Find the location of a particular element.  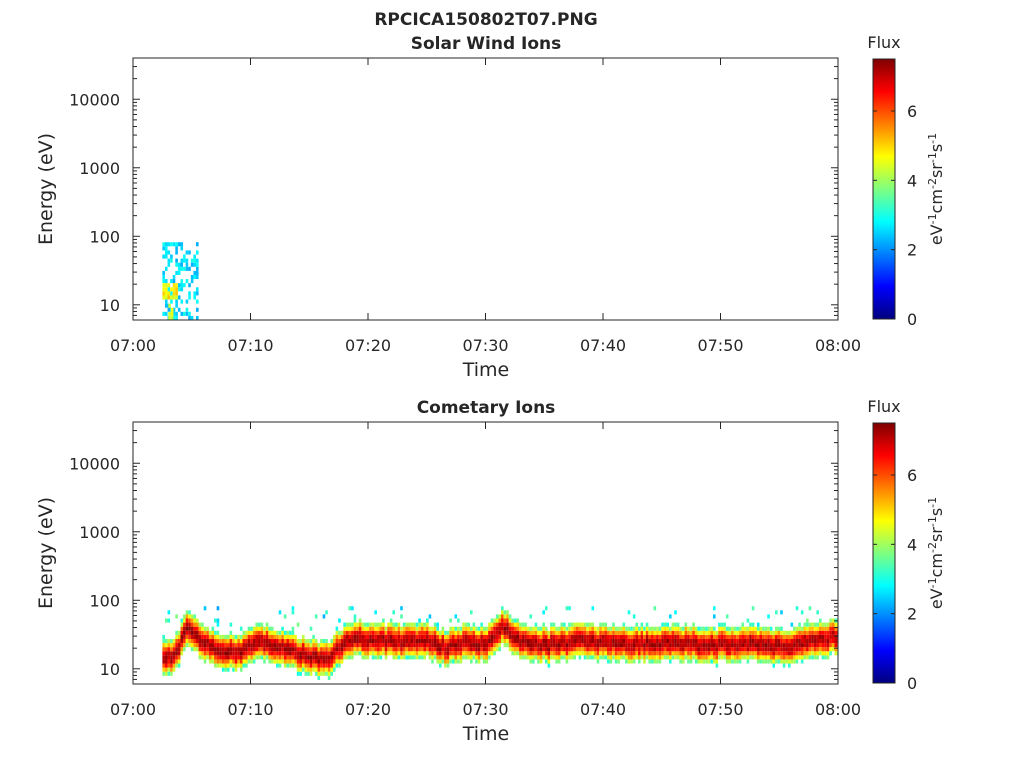

panel-title: Cometary Ions is located at coordinates (486, 408).